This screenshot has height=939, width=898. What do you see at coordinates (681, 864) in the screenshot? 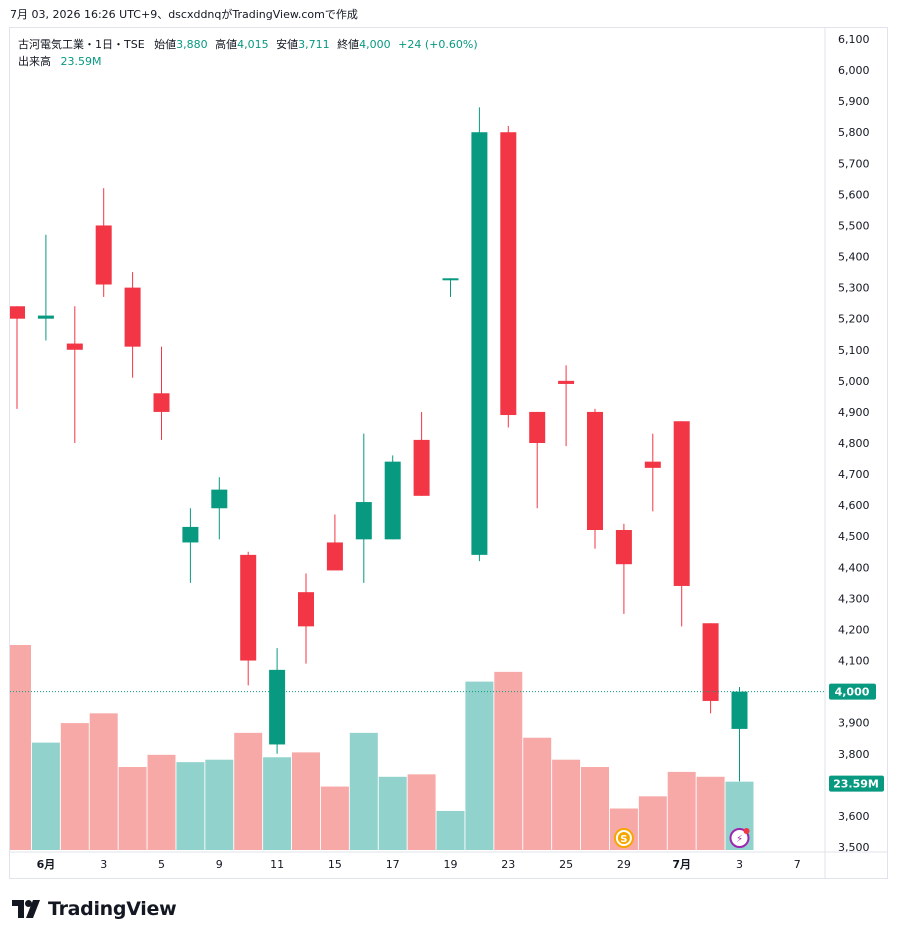
I see `x-tick-label: 7月` at bounding box center [681, 864].